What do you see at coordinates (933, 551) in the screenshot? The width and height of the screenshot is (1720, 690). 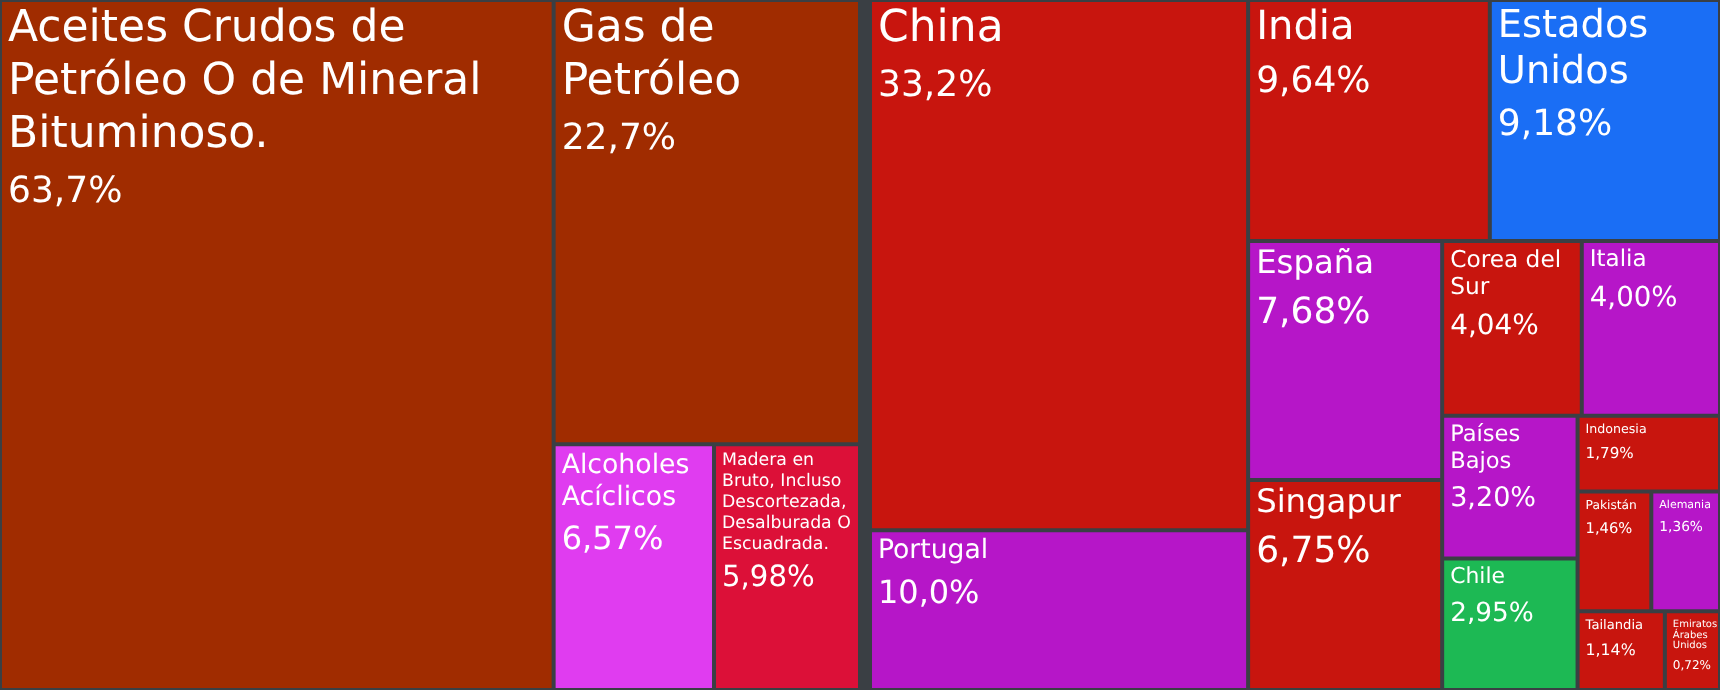 I see `category-label: Portugal` at bounding box center [933, 551].